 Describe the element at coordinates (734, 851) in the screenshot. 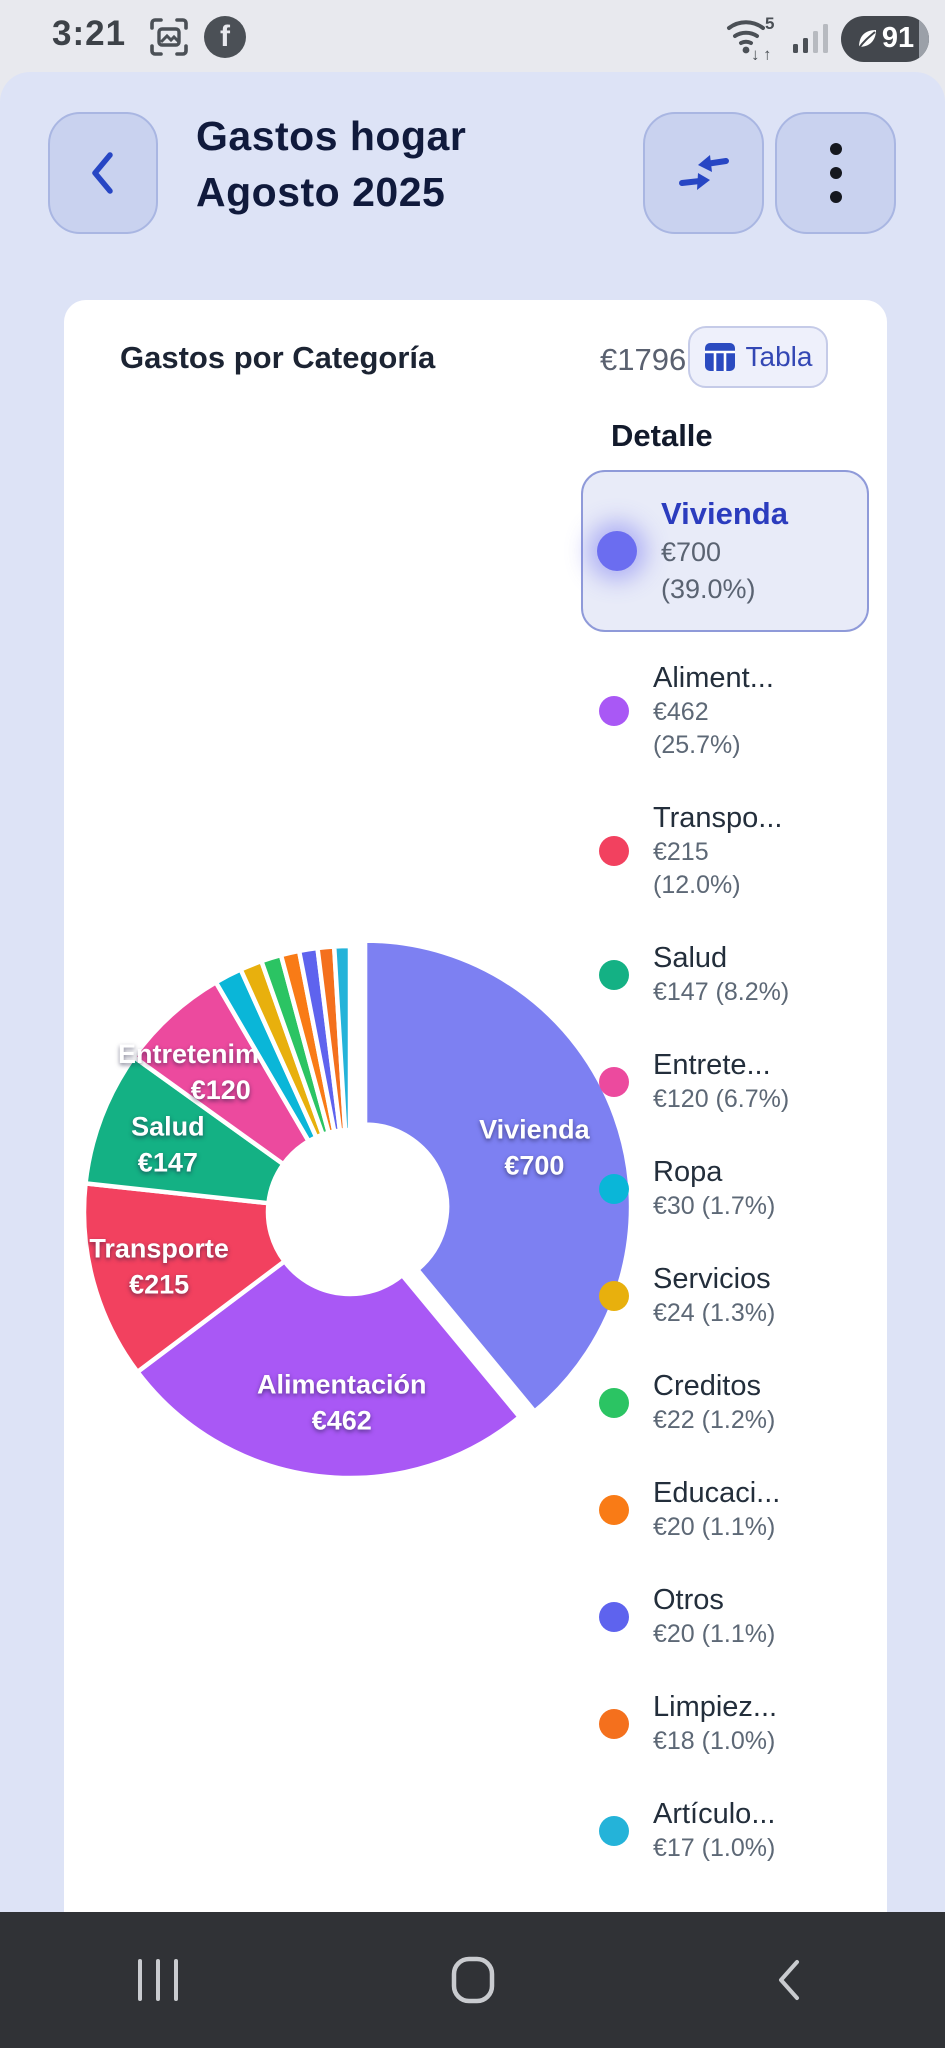

I see `legend-item-transporte: Transpo... €215 (12.0%)` at that location.